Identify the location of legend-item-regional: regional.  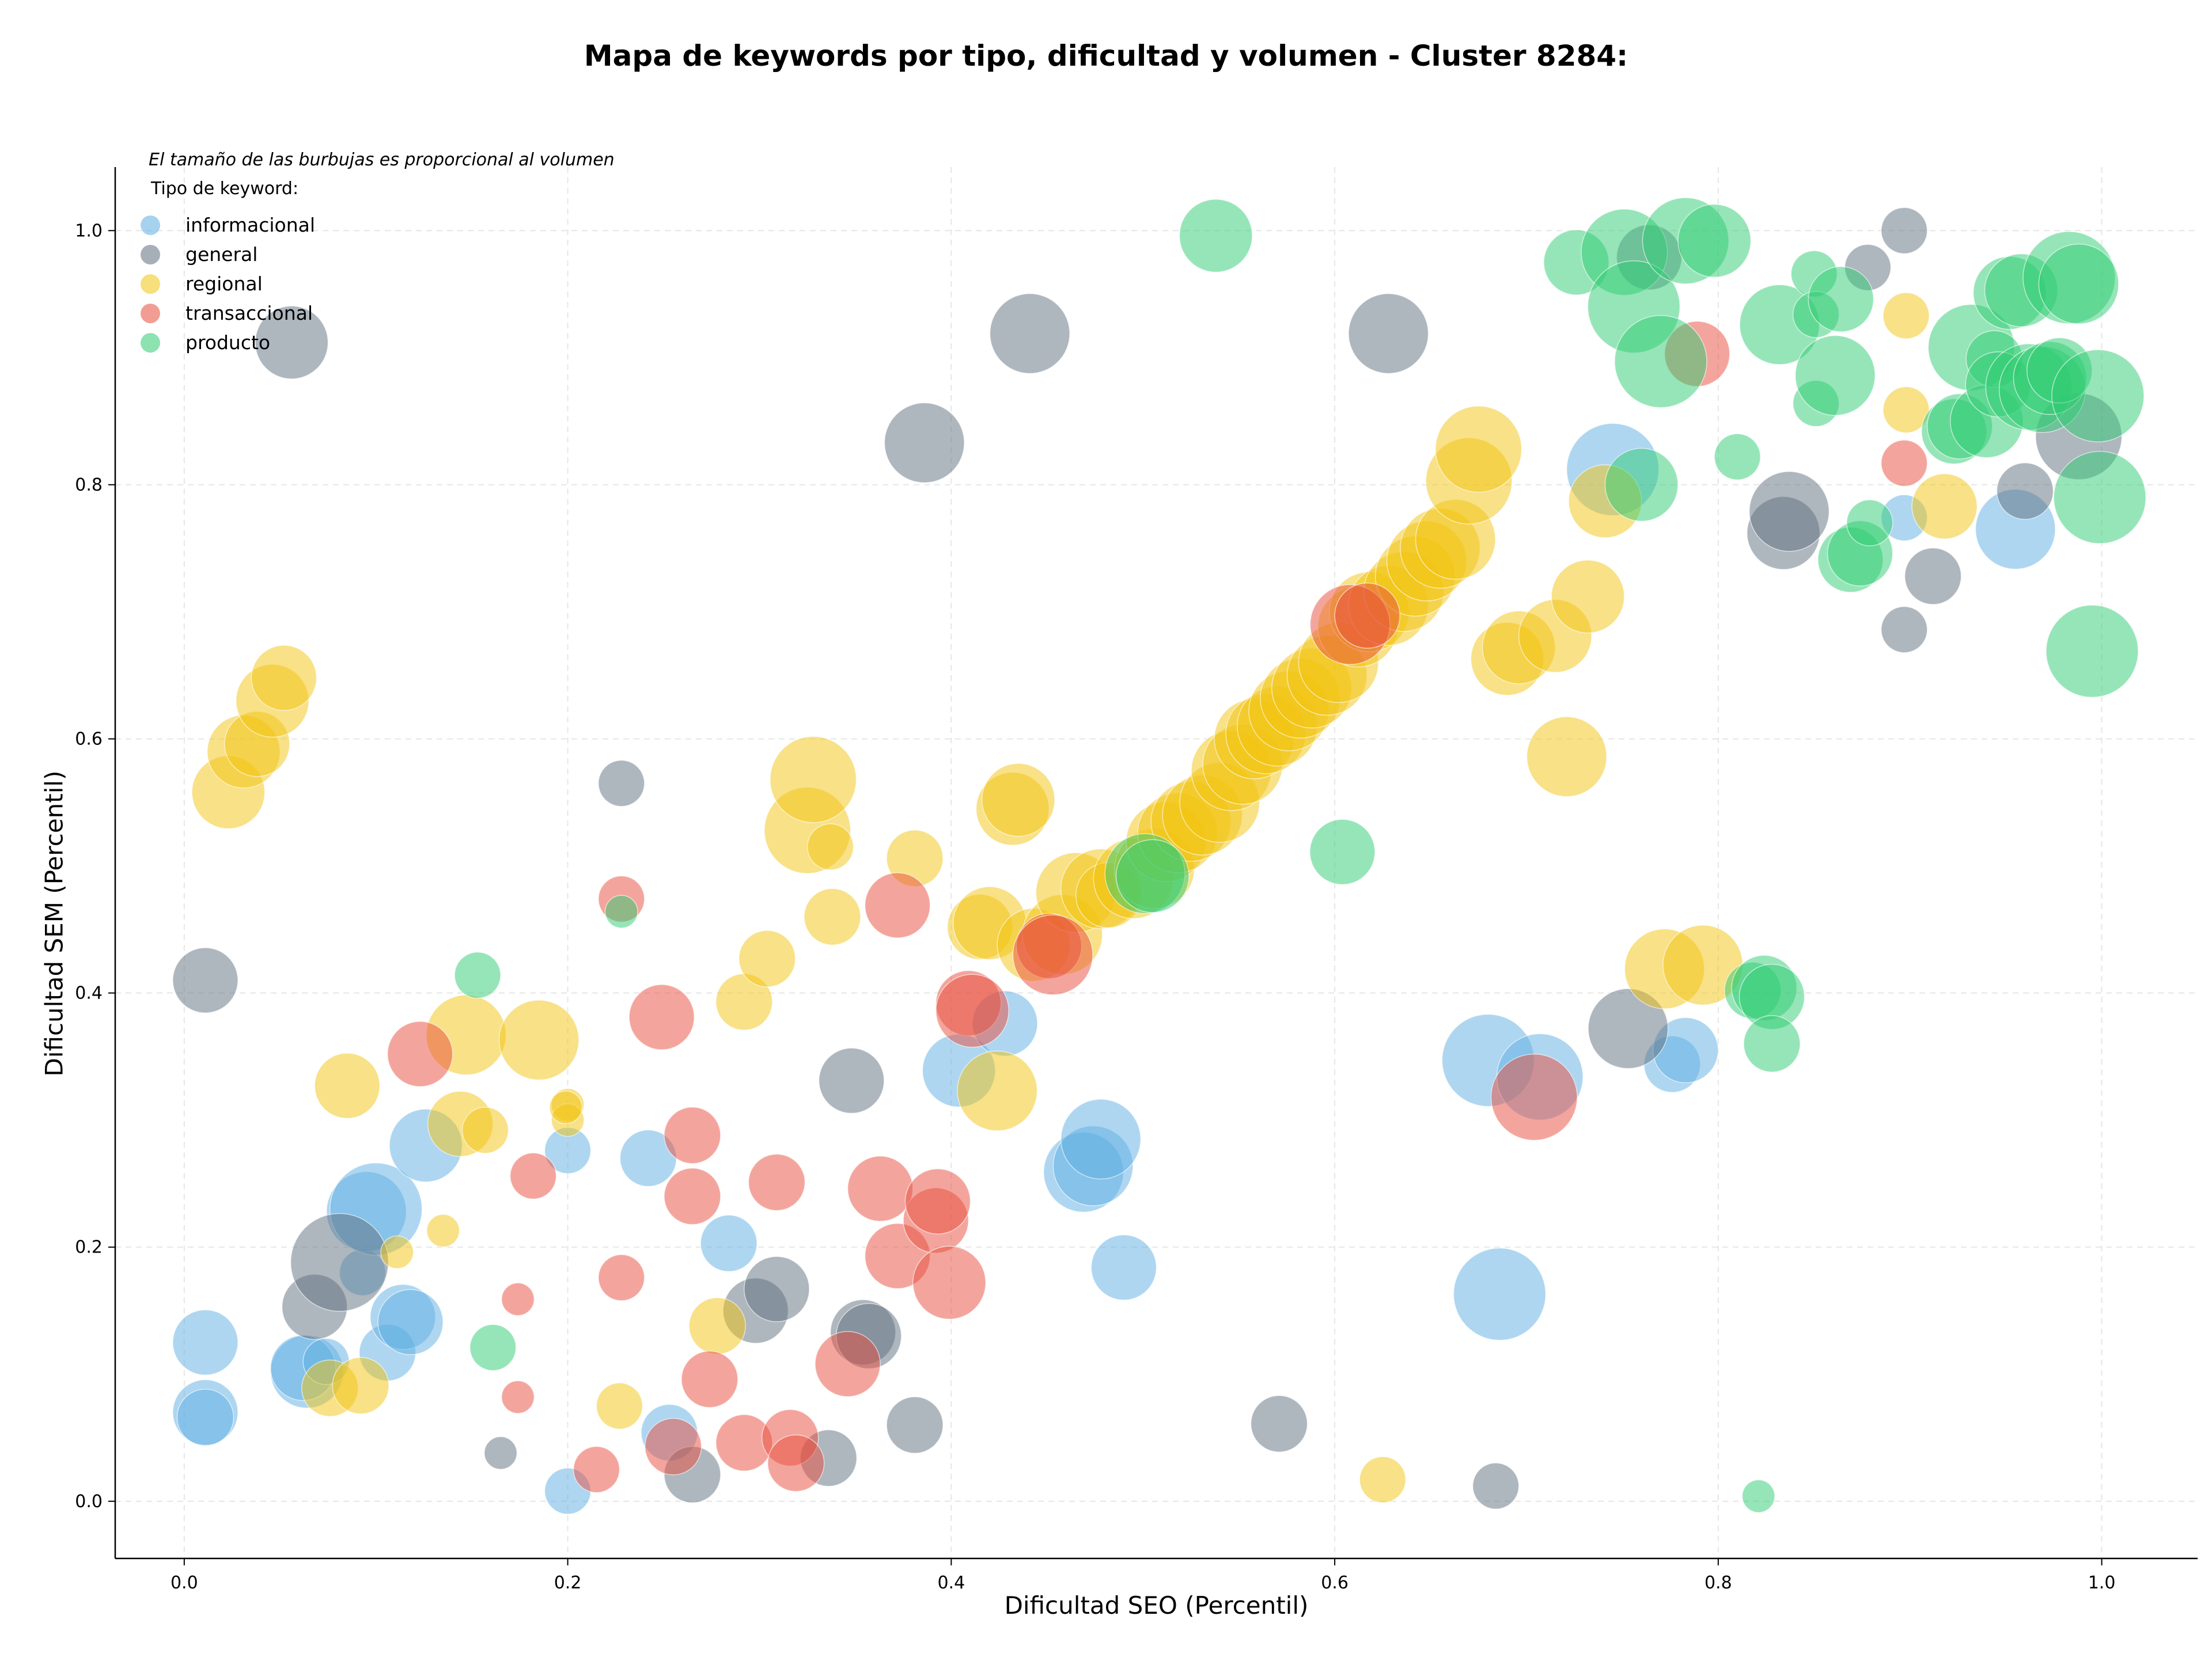
(225, 283).